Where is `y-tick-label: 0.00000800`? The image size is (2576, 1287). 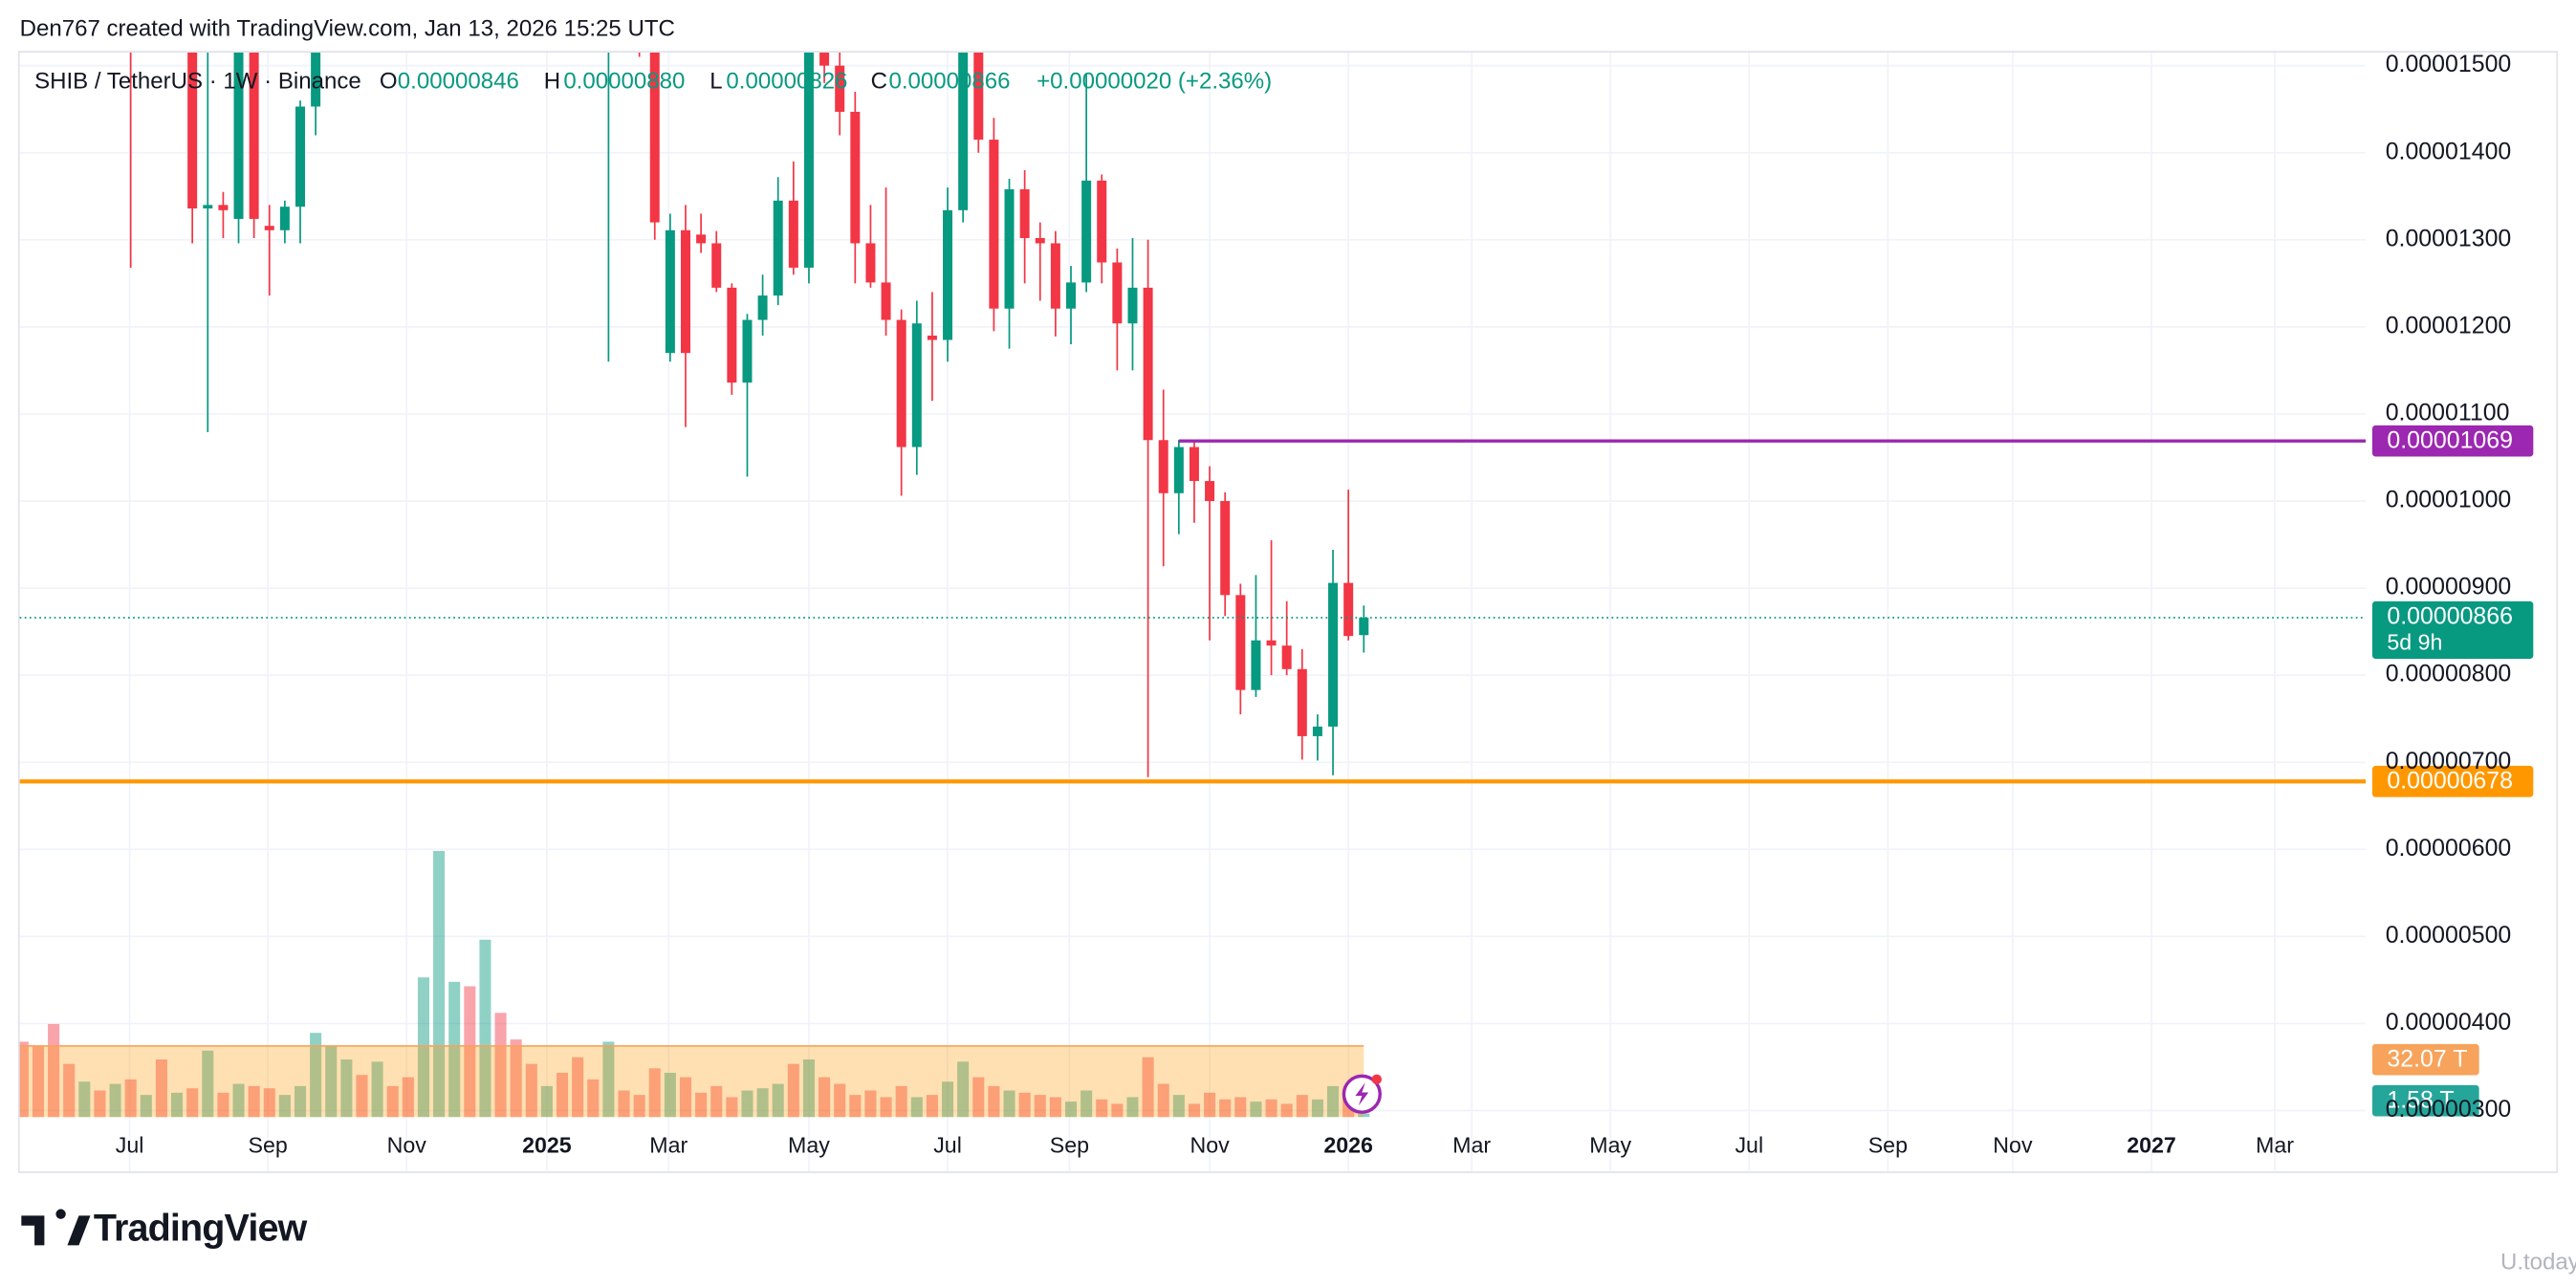 y-tick-label: 0.00000800 is located at coordinates (2449, 674).